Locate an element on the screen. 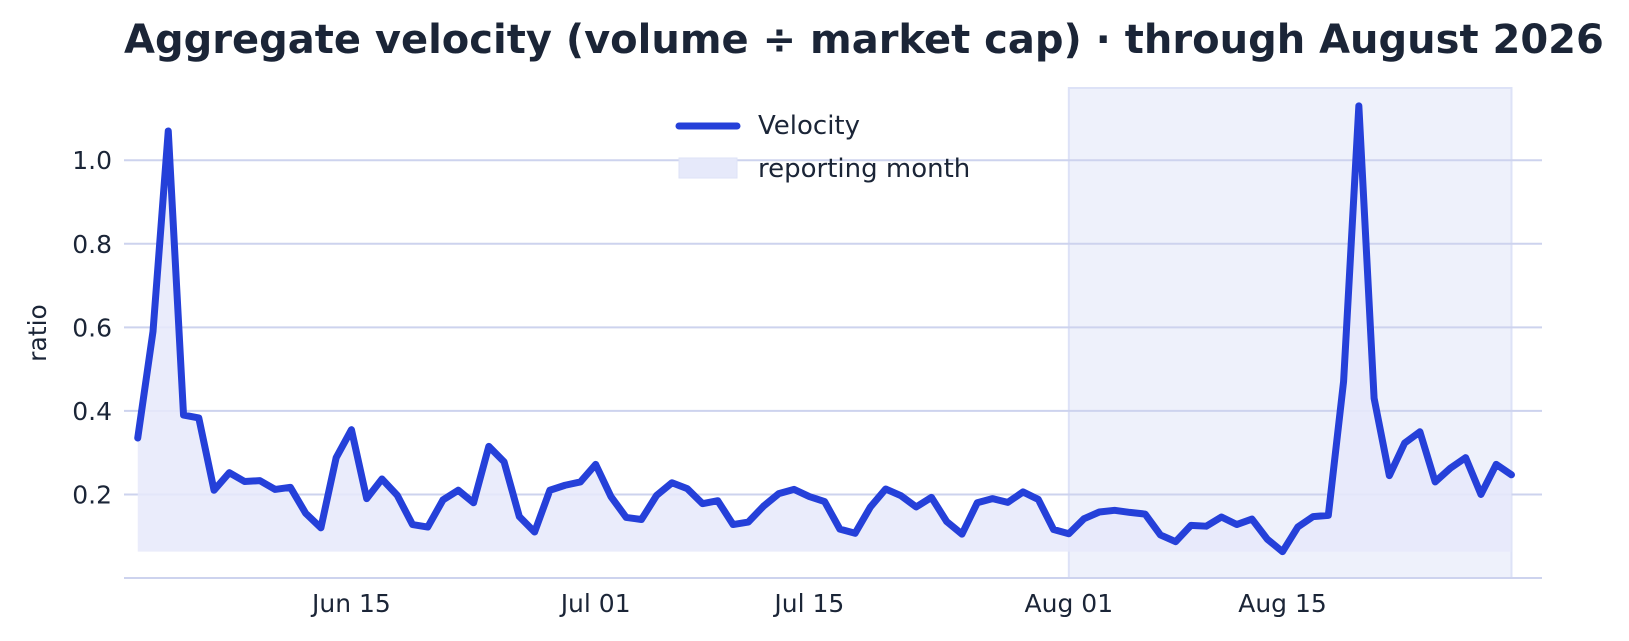 The width and height of the screenshot is (1629, 641). y-tick-label: 0.6 is located at coordinates (92, 327).